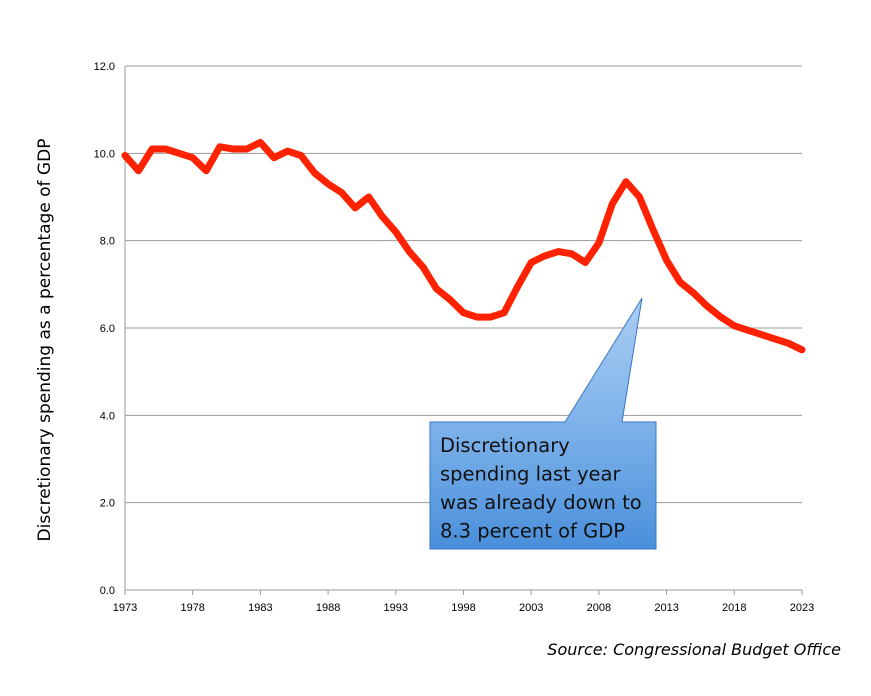  I want to click on x-tick-label: 1973, so click(125, 608).